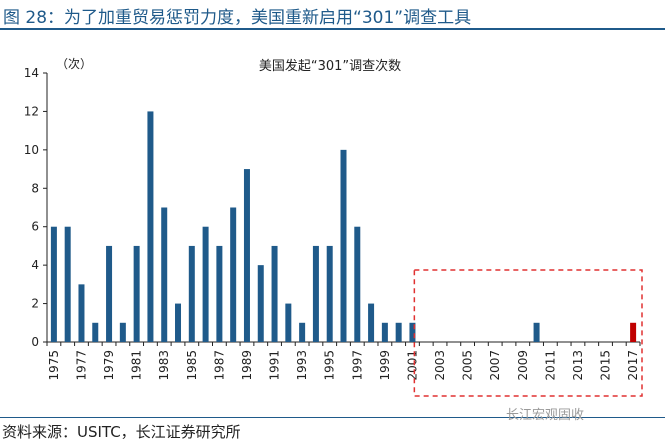 Image resolution: width=665 pixels, height=447 pixels. Describe the element at coordinates (274, 293) in the screenshot. I see `bar-1991` at that location.